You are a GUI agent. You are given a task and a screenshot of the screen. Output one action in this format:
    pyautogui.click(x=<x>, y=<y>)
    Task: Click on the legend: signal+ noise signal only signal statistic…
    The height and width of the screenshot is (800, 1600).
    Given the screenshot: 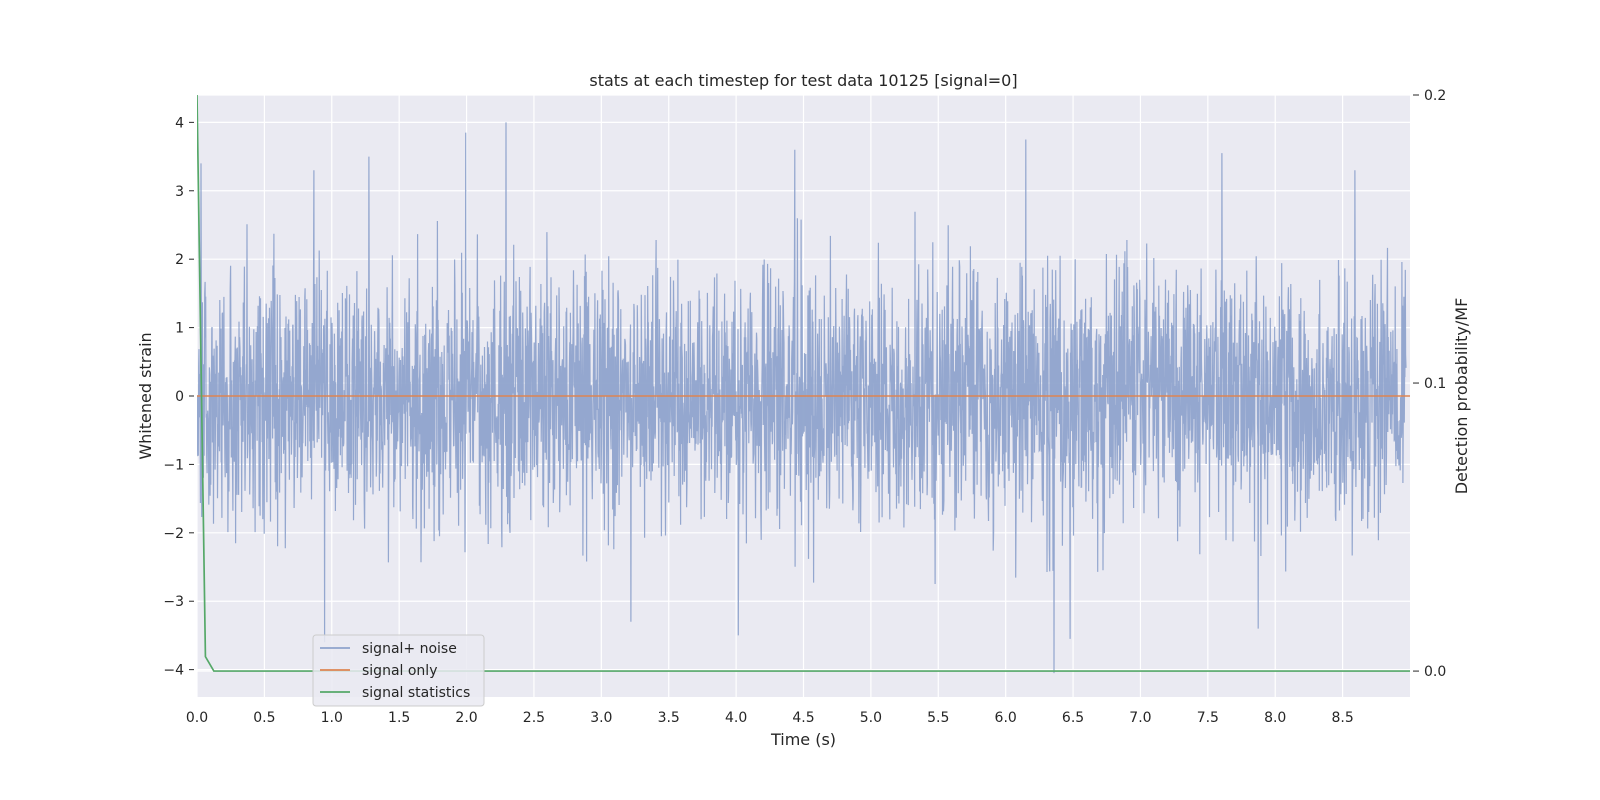 What is the action you would take?
    pyautogui.click(x=398, y=670)
    